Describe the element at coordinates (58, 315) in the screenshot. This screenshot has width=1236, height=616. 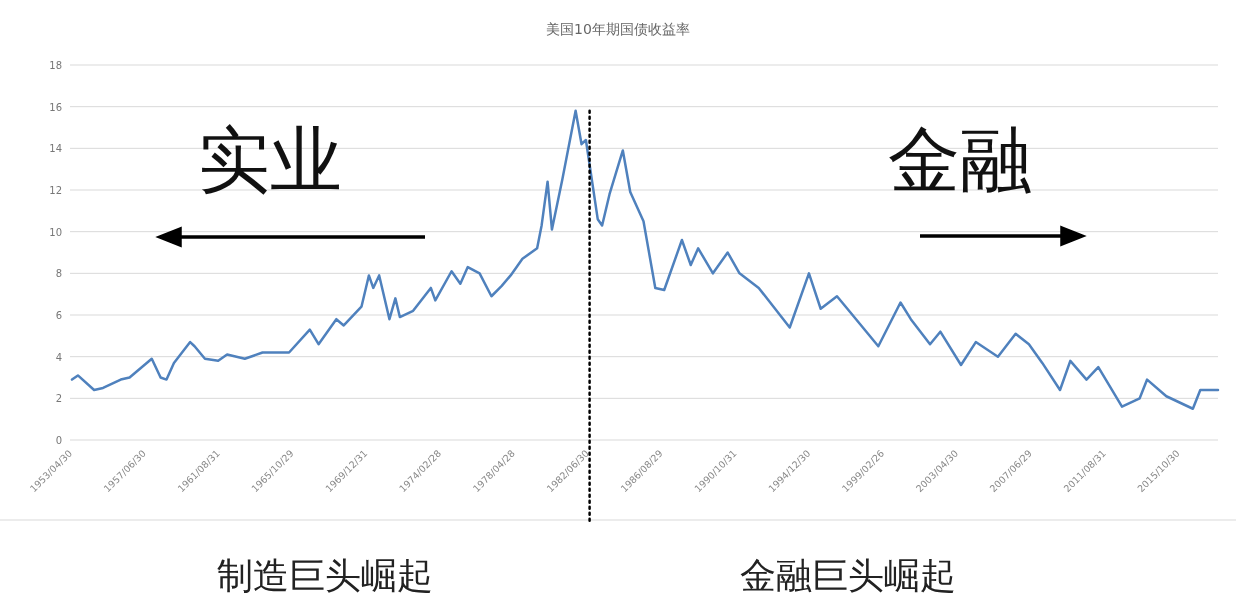
I see `y-tick-label: 6` at that location.